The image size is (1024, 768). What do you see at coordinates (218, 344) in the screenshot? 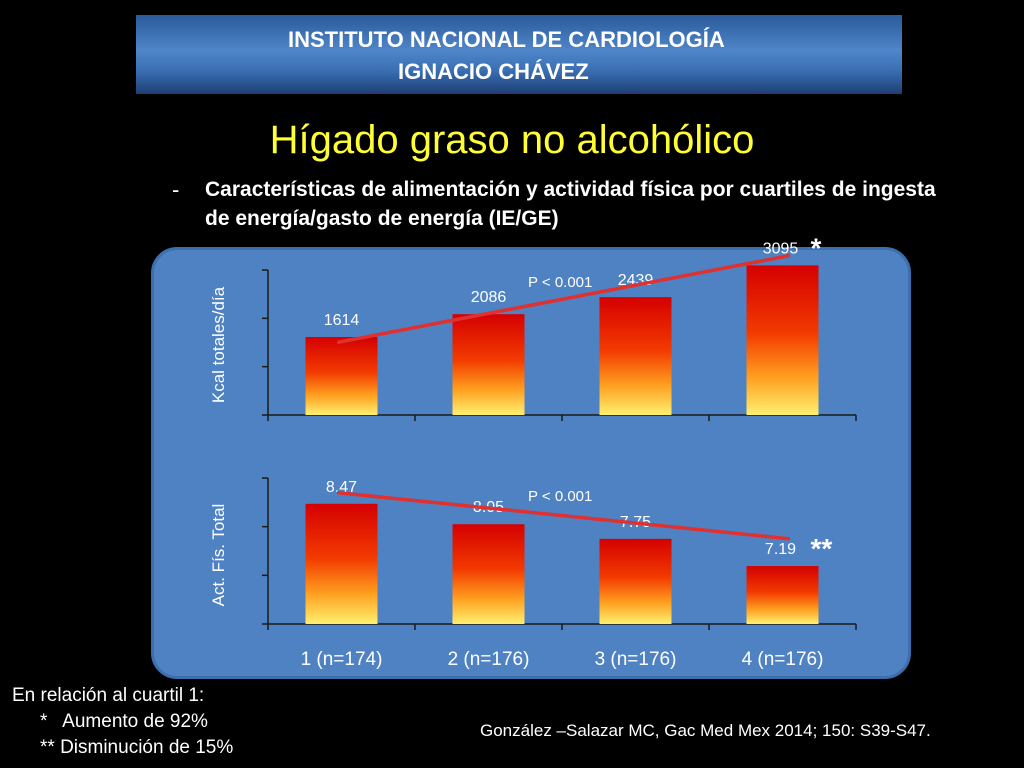
I see `chart1-y-axis-label: Kcal totales/día` at bounding box center [218, 344].